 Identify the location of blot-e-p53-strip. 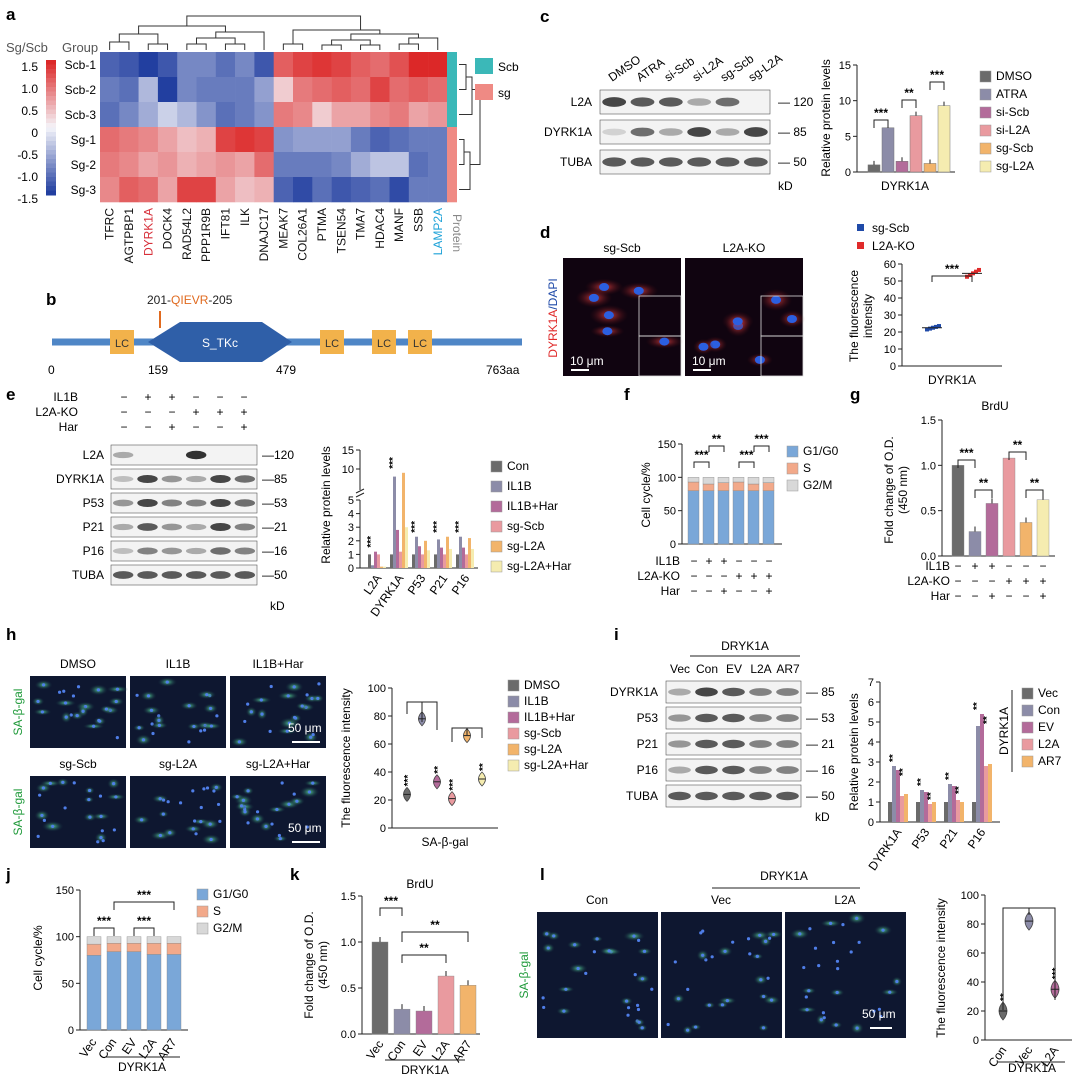
(184, 503).